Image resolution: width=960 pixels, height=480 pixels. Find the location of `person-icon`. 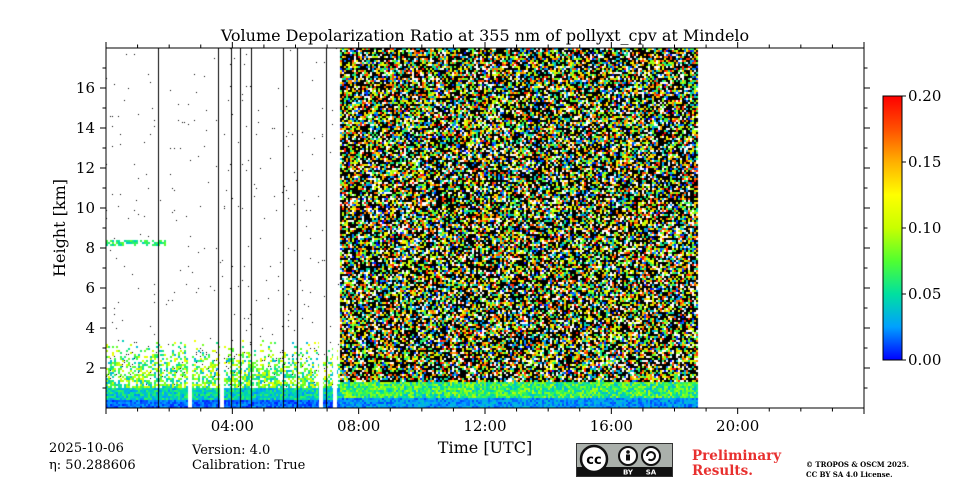

person-icon is located at coordinates (628, 452).